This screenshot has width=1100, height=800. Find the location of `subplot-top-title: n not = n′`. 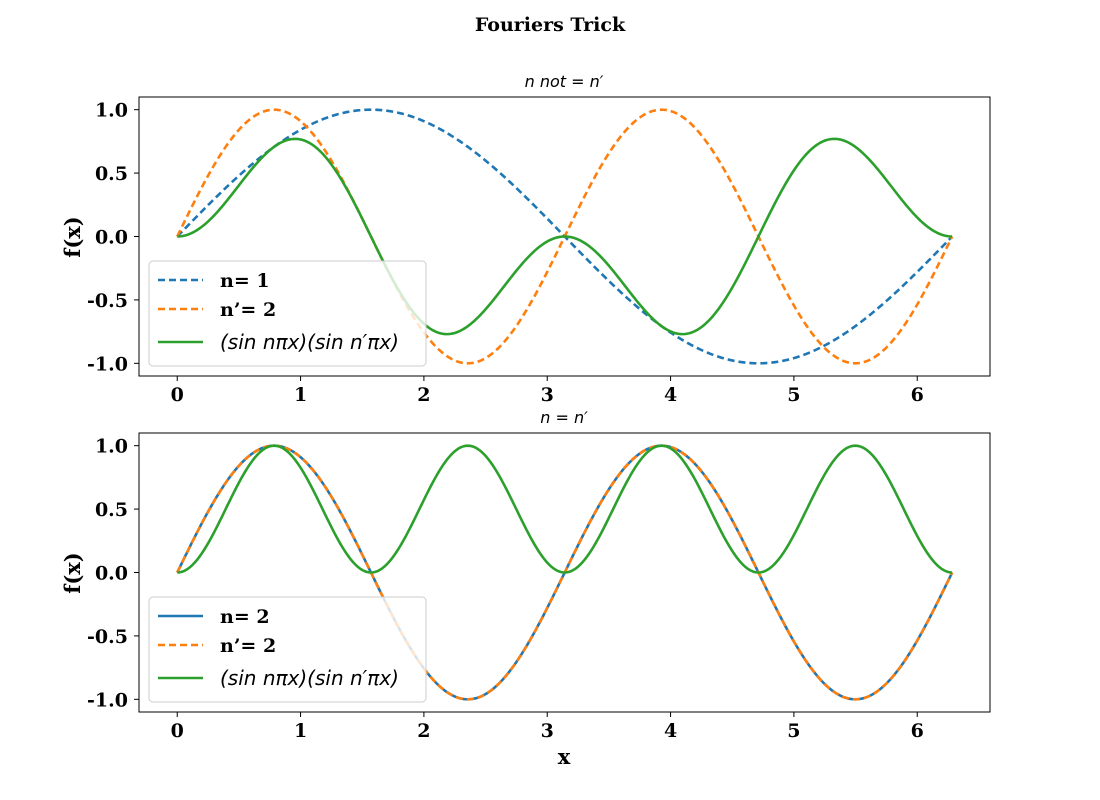

subplot-top-title: n not = n′ is located at coordinates (564, 81).